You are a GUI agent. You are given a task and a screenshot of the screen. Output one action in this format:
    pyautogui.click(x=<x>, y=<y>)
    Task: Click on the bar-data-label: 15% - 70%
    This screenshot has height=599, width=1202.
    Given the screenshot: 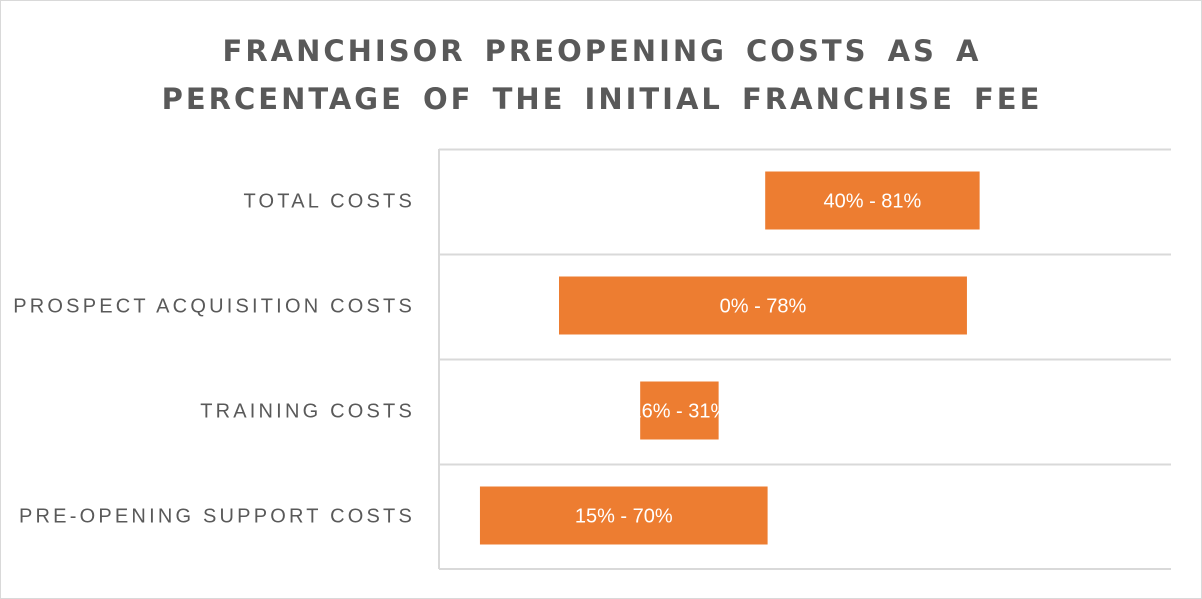 What is the action you would take?
    pyautogui.click(x=624, y=517)
    